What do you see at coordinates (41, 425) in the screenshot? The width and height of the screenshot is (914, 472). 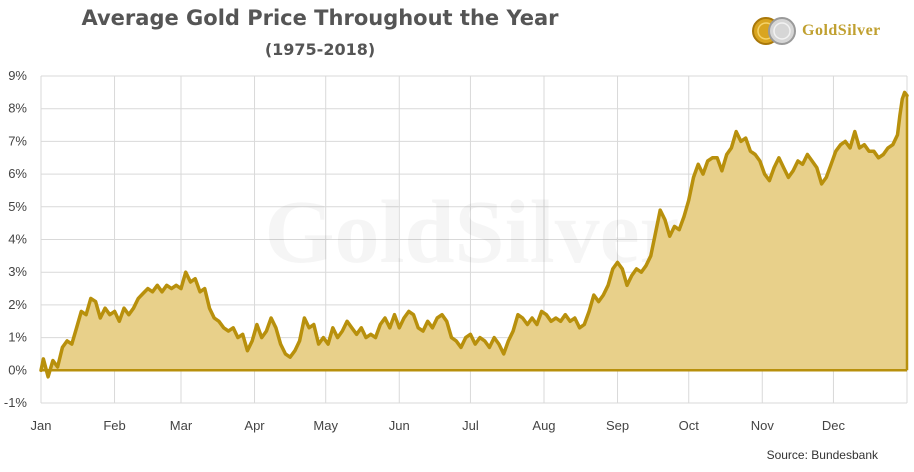 I see `x-tick-label: Jan` at bounding box center [41, 425].